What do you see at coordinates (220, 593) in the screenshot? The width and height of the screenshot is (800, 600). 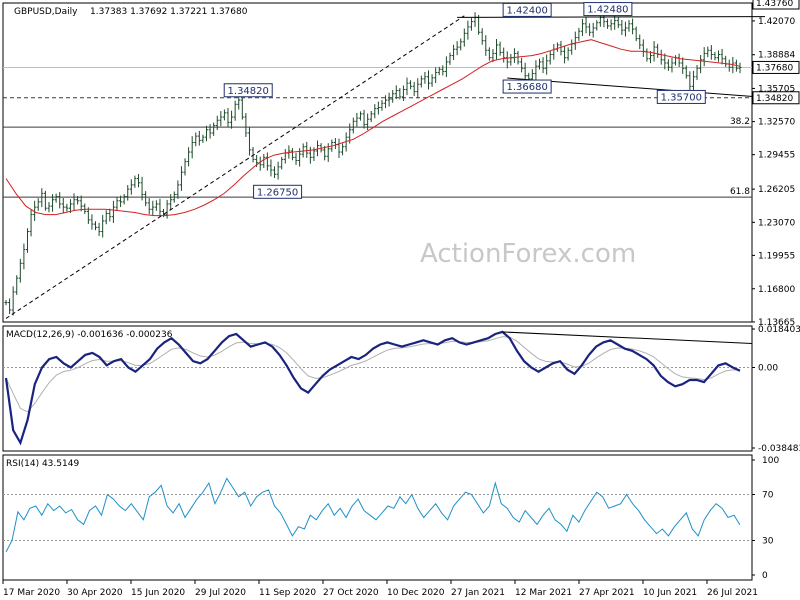 I see `time-tick-label: 29 Jul 2020` at bounding box center [220, 593].